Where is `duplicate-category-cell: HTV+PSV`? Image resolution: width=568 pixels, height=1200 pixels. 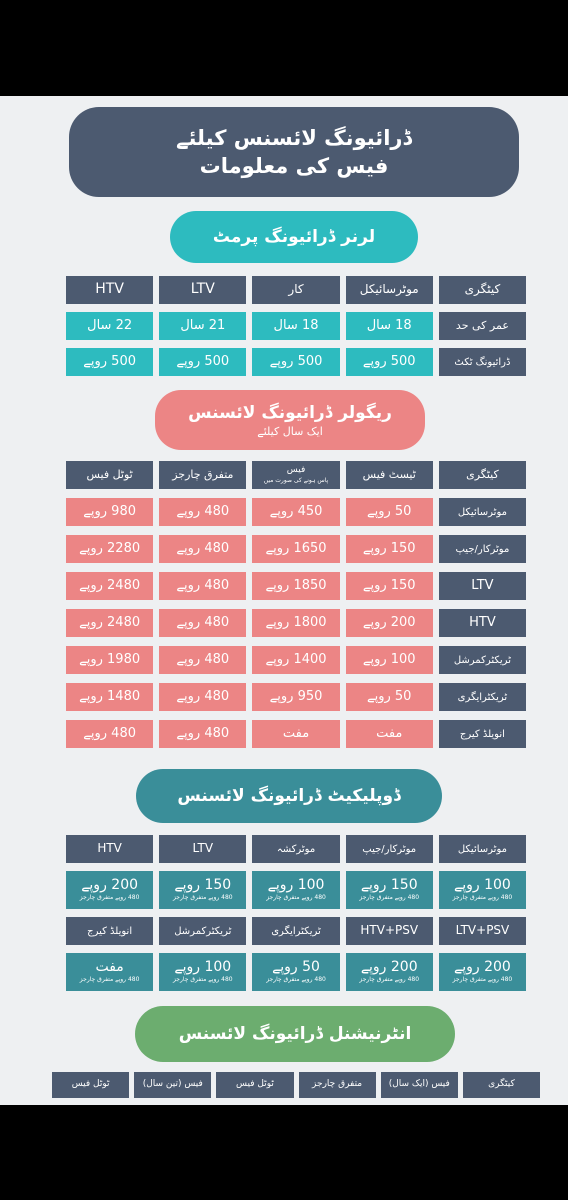 duplicate-category-cell: HTV+PSV is located at coordinates (389, 931).